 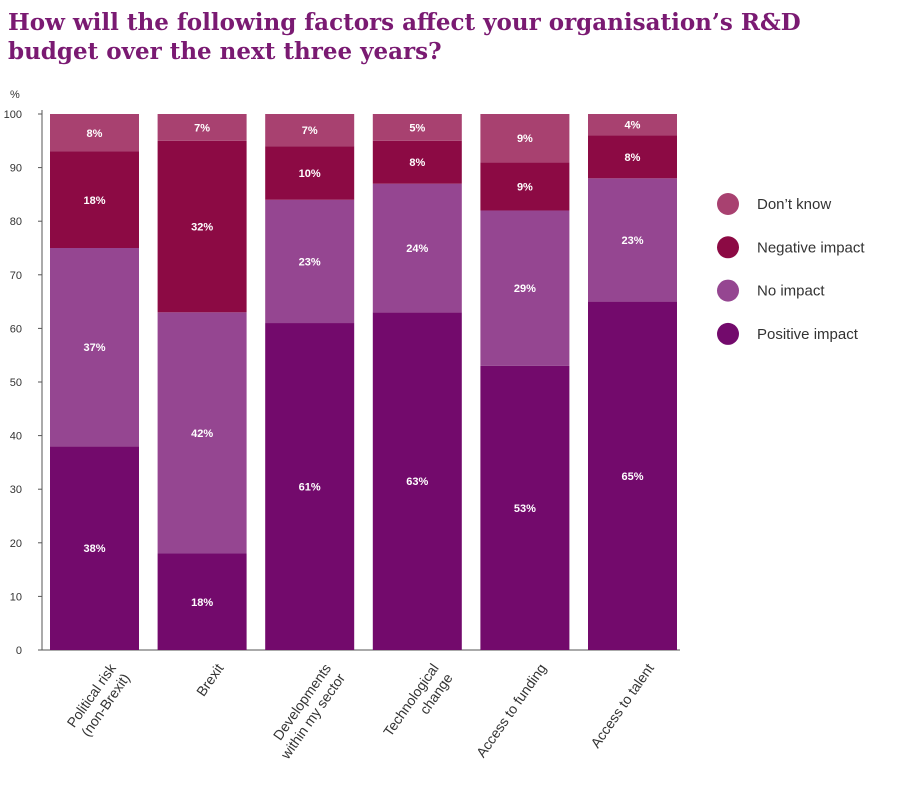 What do you see at coordinates (794, 204) in the screenshot?
I see `legend-label: Don’t know` at bounding box center [794, 204].